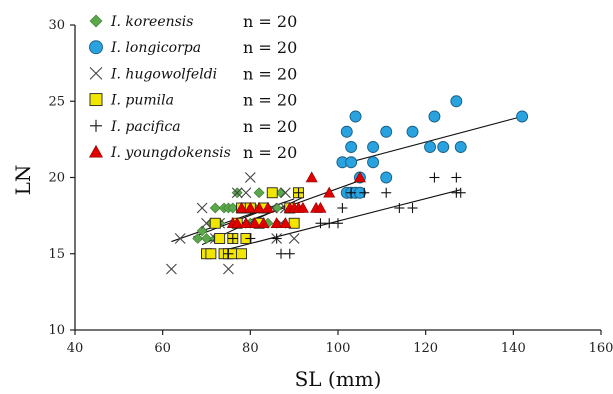 The width and height of the screenshot is (613, 394). Describe the element at coordinates (163, 74) in the screenshot. I see `legend-label: I. hugowolfeldi` at that location.